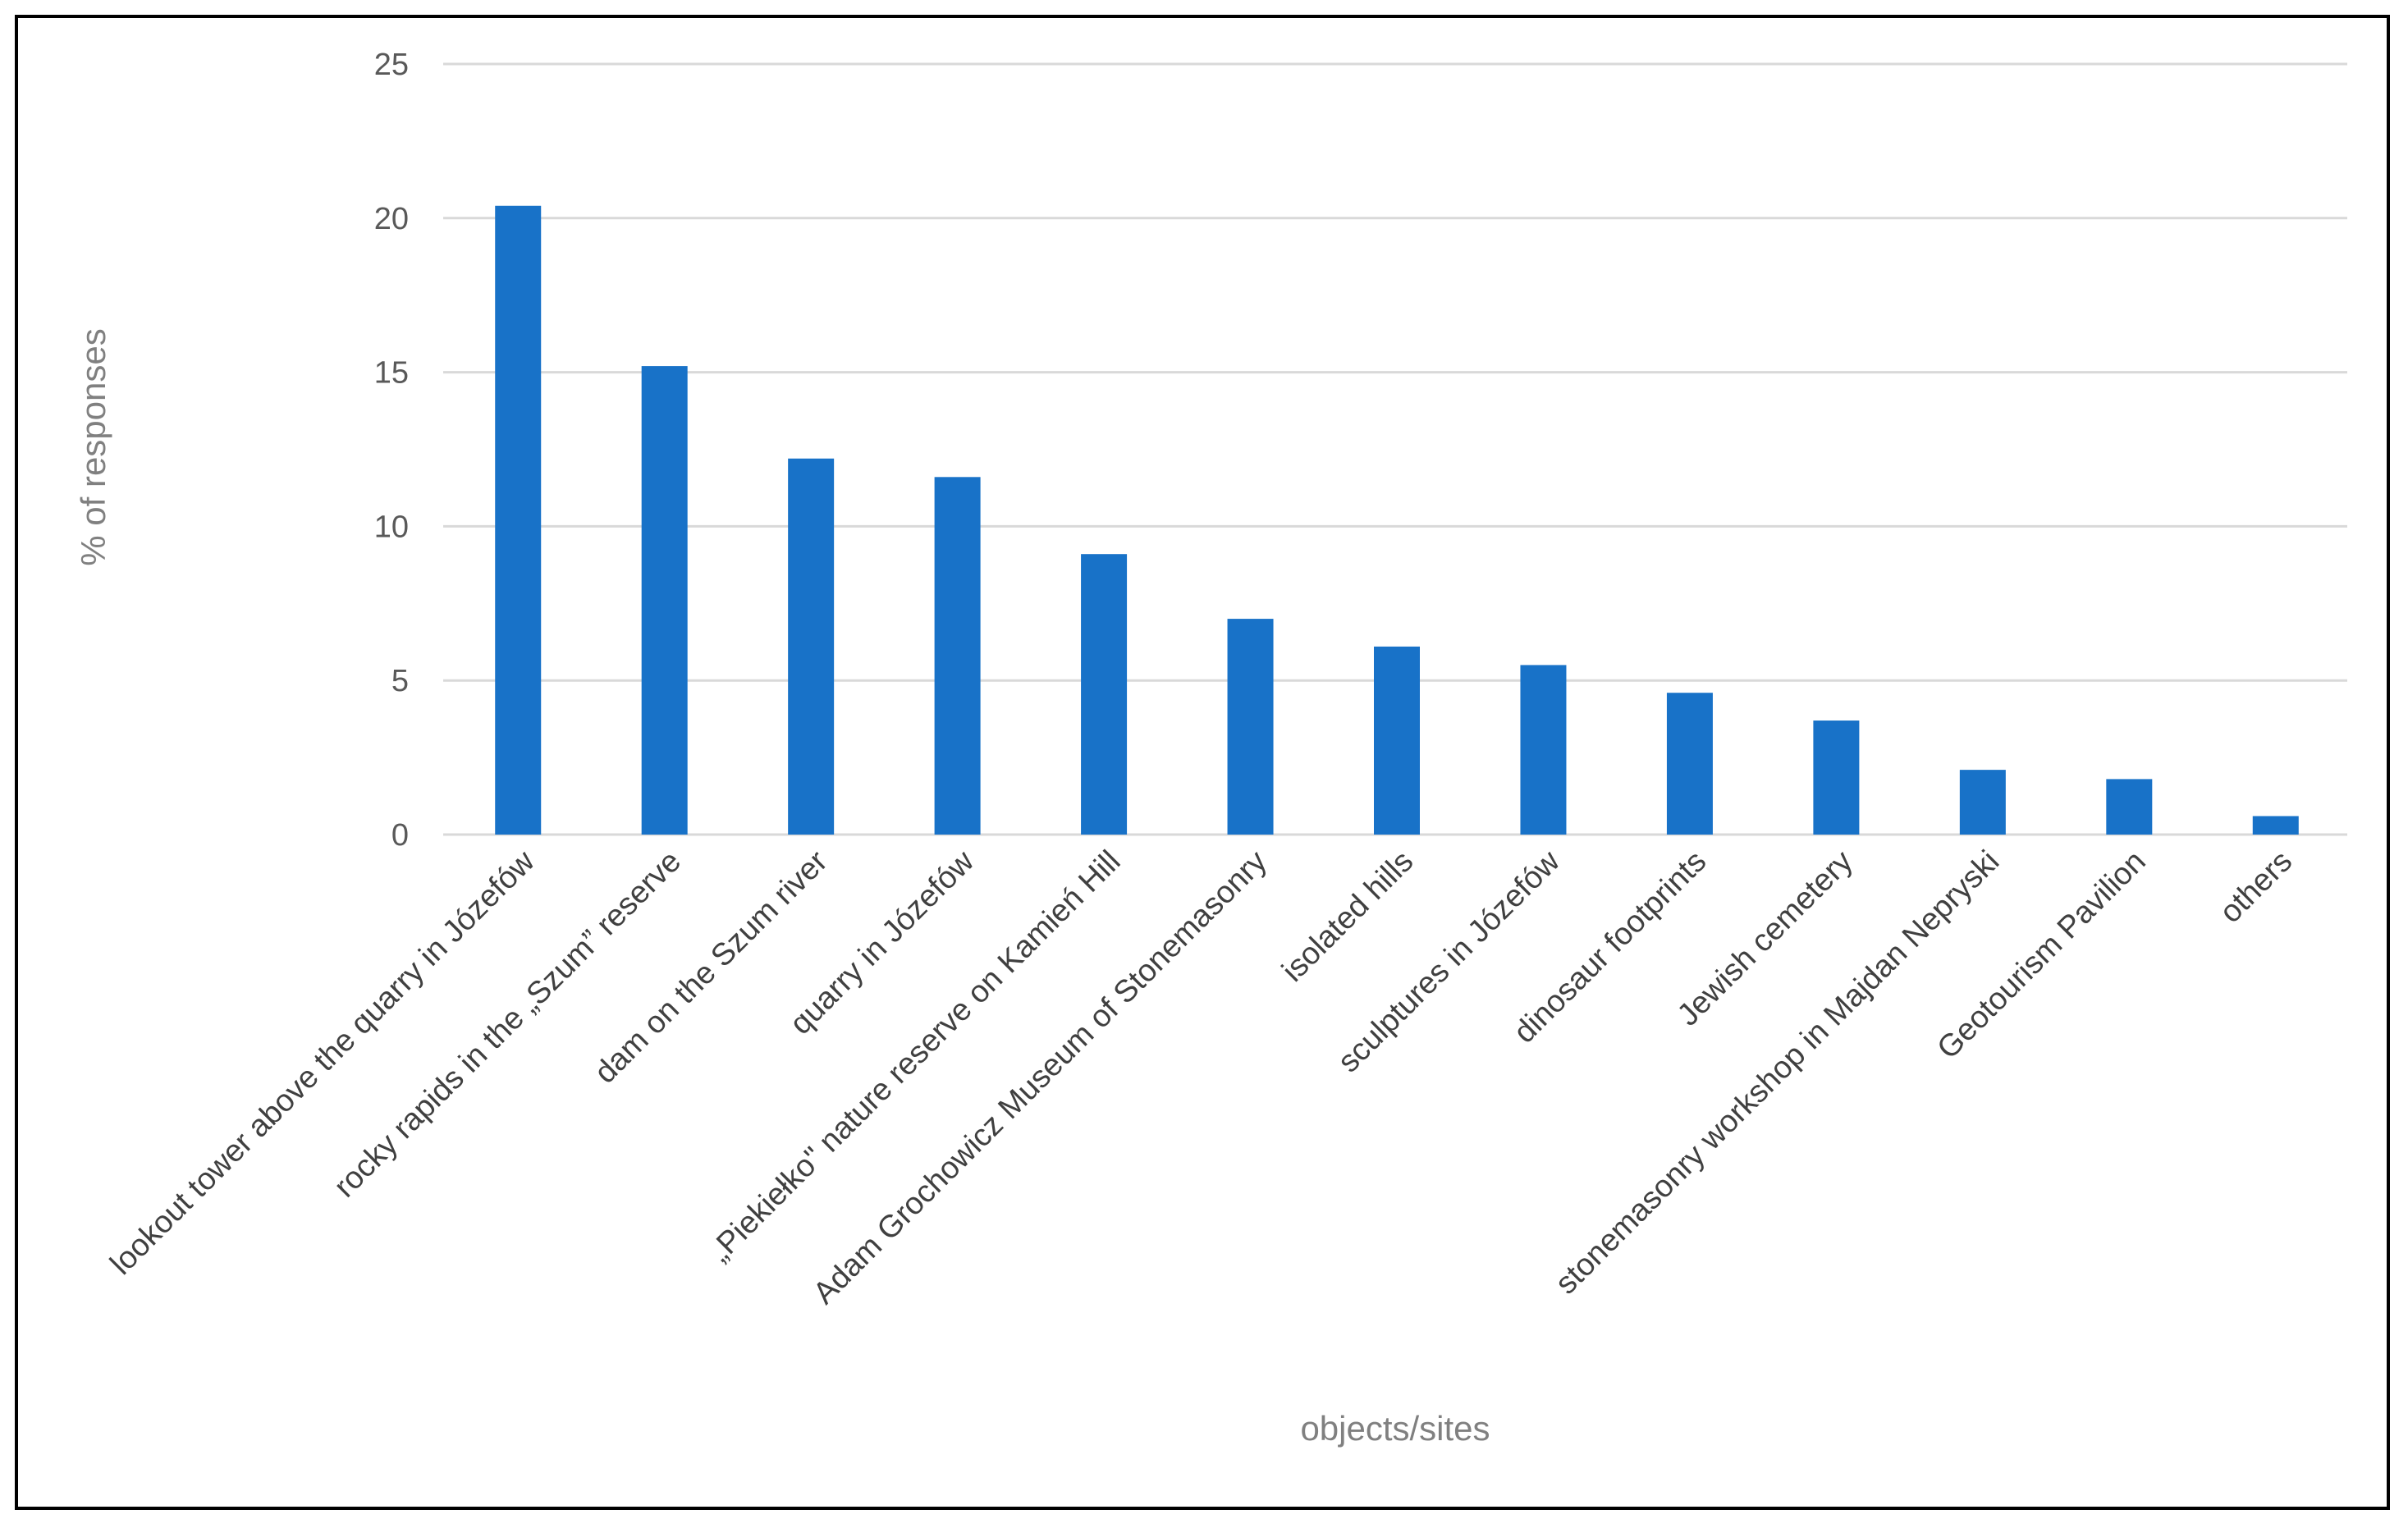 The image size is (2408, 1528). Describe the element at coordinates (391, 527) in the screenshot. I see `y-tick-label: 10` at that location.